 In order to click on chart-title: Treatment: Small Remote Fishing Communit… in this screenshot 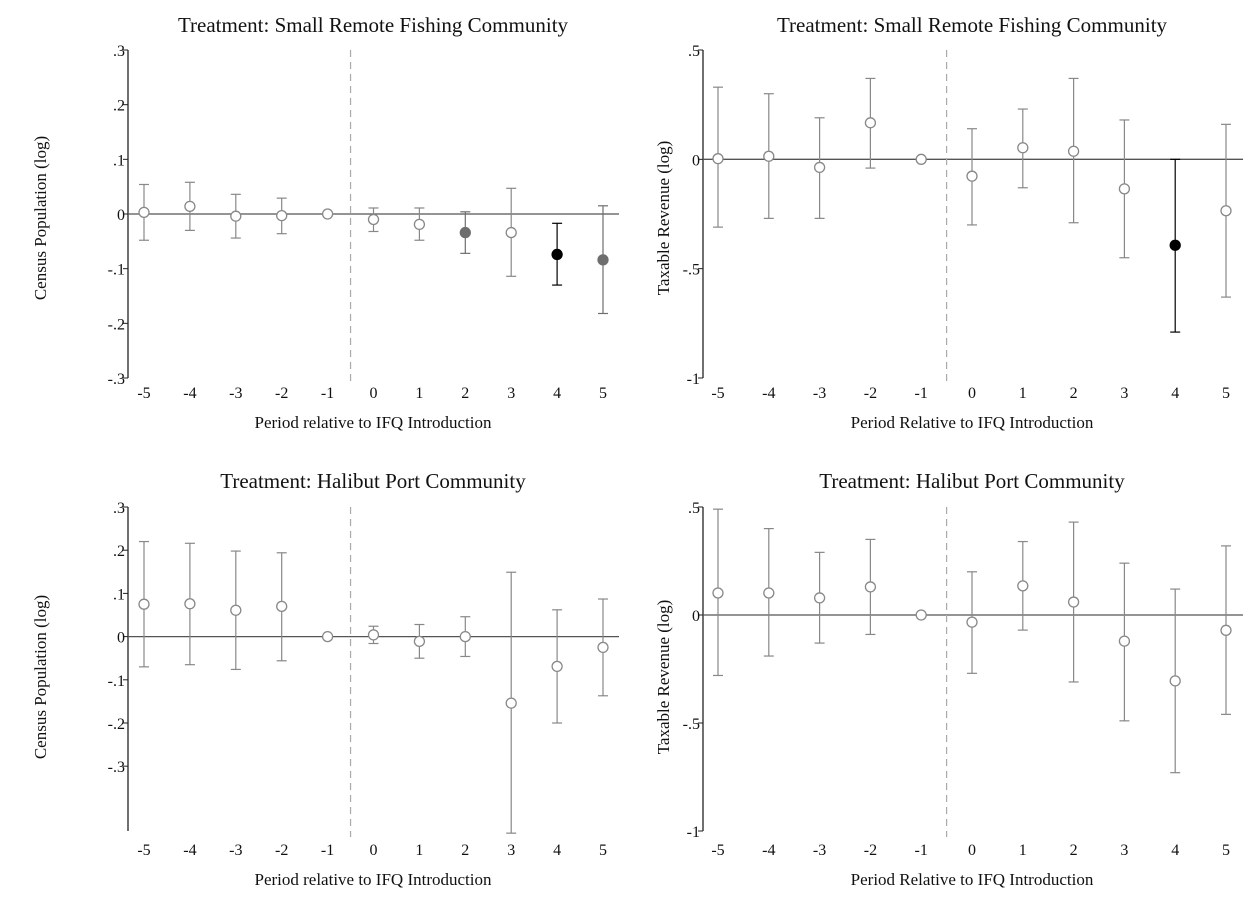, I will do `click(972, 25)`.